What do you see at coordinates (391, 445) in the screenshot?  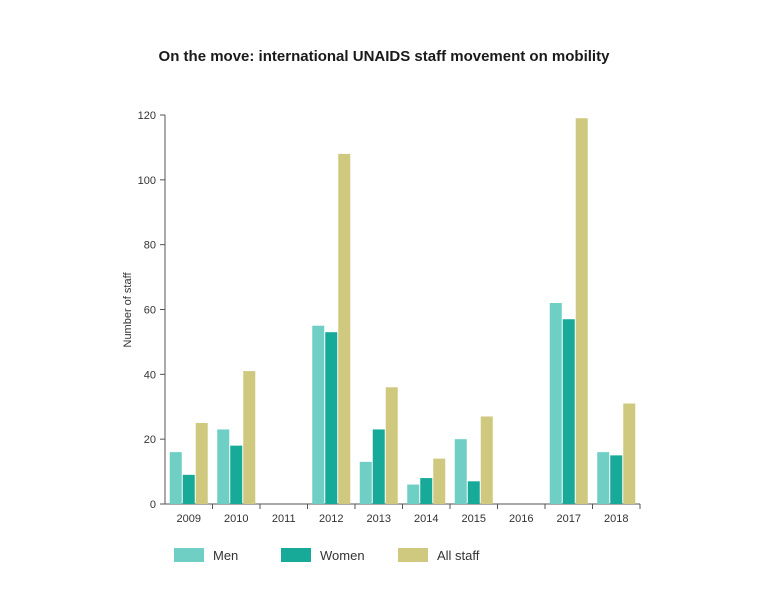 I see `bar-all-staff-2013` at bounding box center [391, 445].